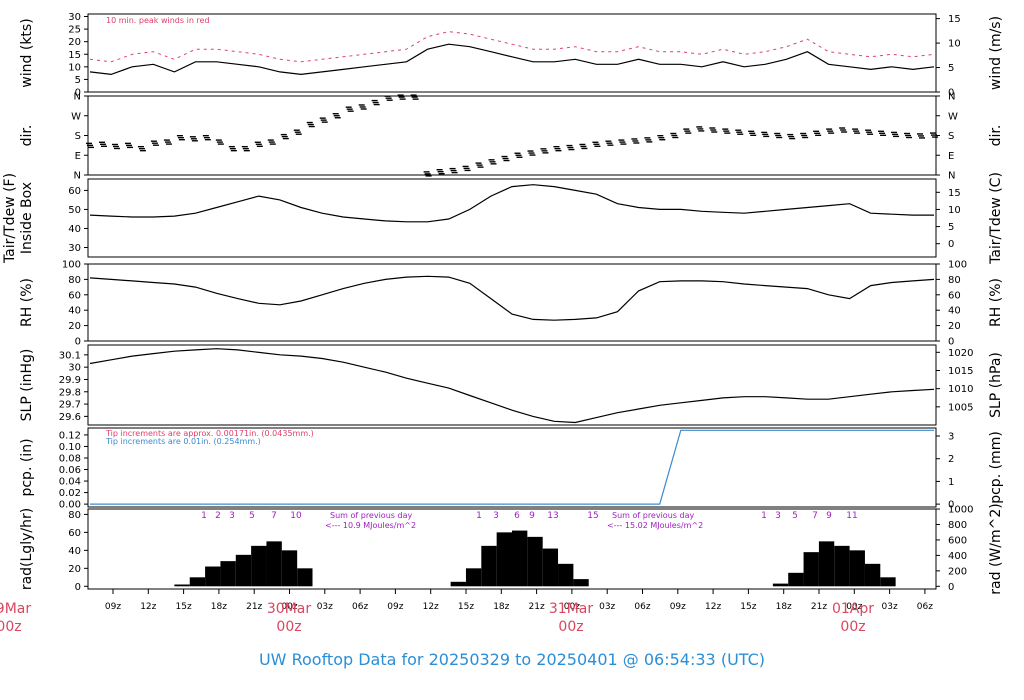 This screenshot has height=700, width=1024. I want to click on dir-right-tick-label: S, so click(951, 136).